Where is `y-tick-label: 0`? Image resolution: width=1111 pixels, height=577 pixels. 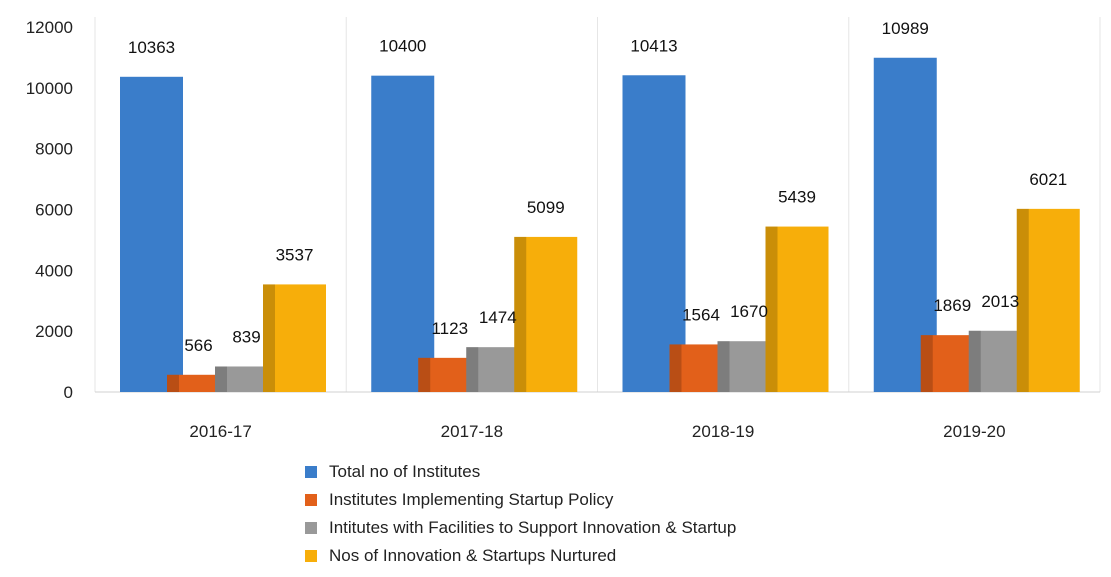 y-tick-label: 0 is located at coordinates (68, 392).